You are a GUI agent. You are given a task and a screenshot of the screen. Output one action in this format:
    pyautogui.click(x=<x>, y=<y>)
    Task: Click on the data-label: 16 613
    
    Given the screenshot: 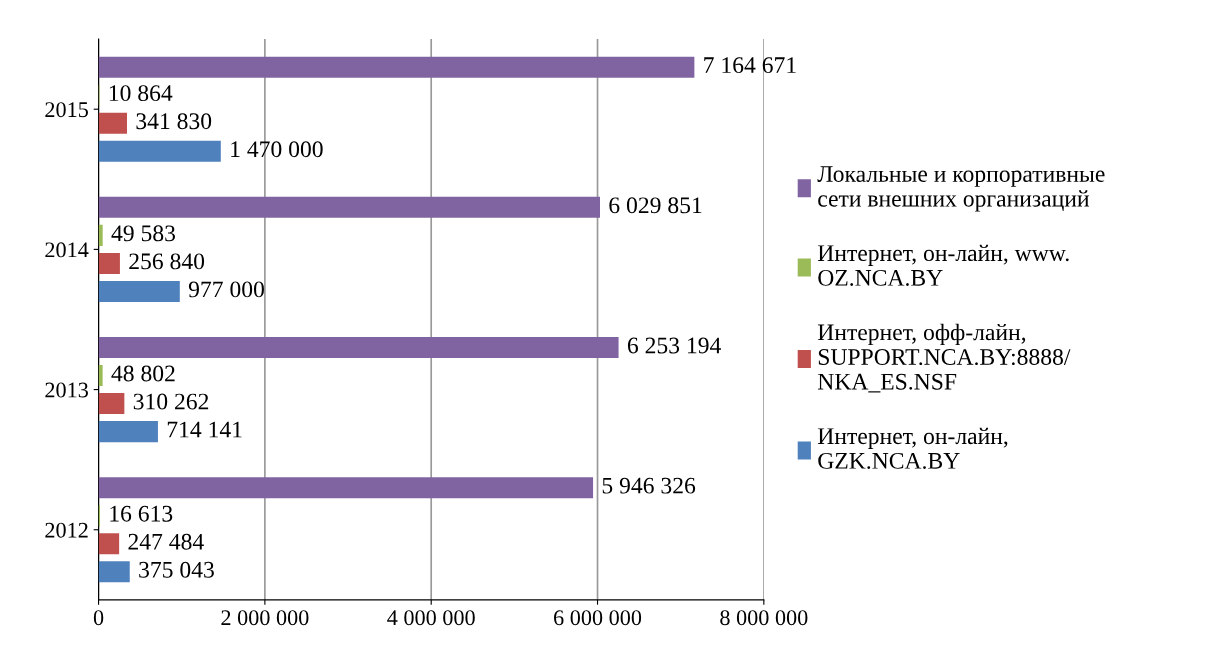 What is the action you would take?
    pyautogui.click(x=141, y=513)
    